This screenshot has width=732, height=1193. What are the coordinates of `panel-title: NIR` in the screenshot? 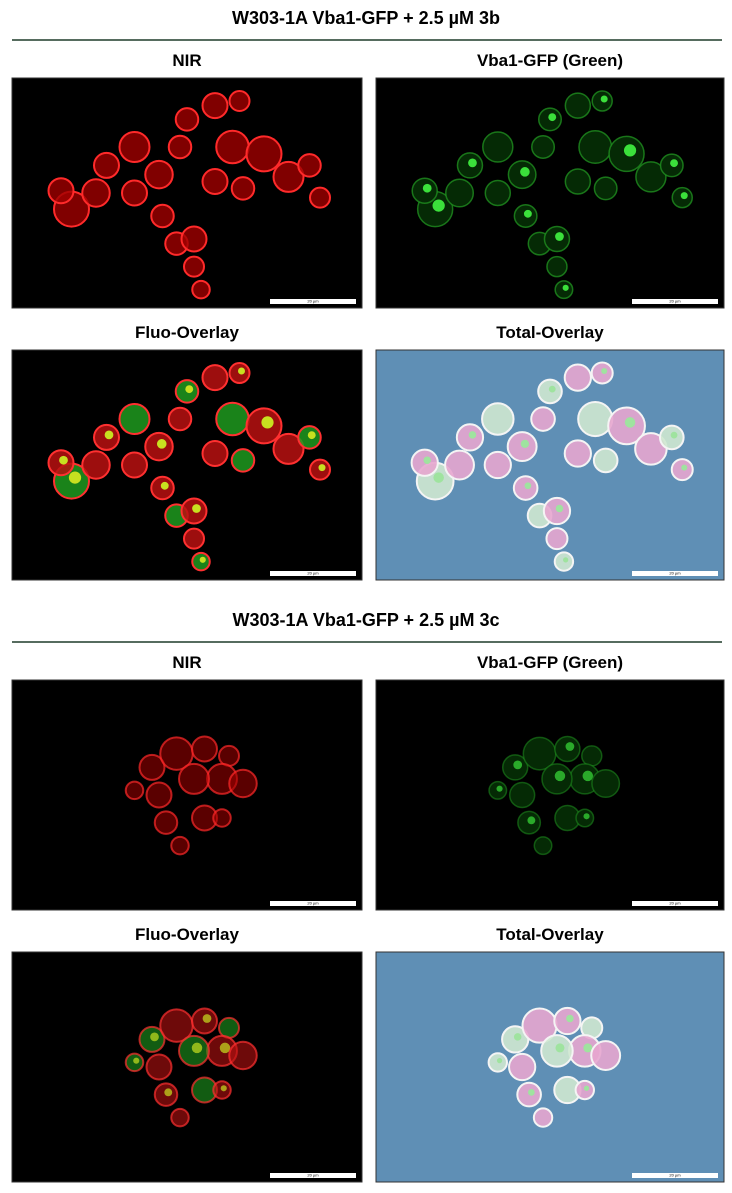 It's located at (186, 662).